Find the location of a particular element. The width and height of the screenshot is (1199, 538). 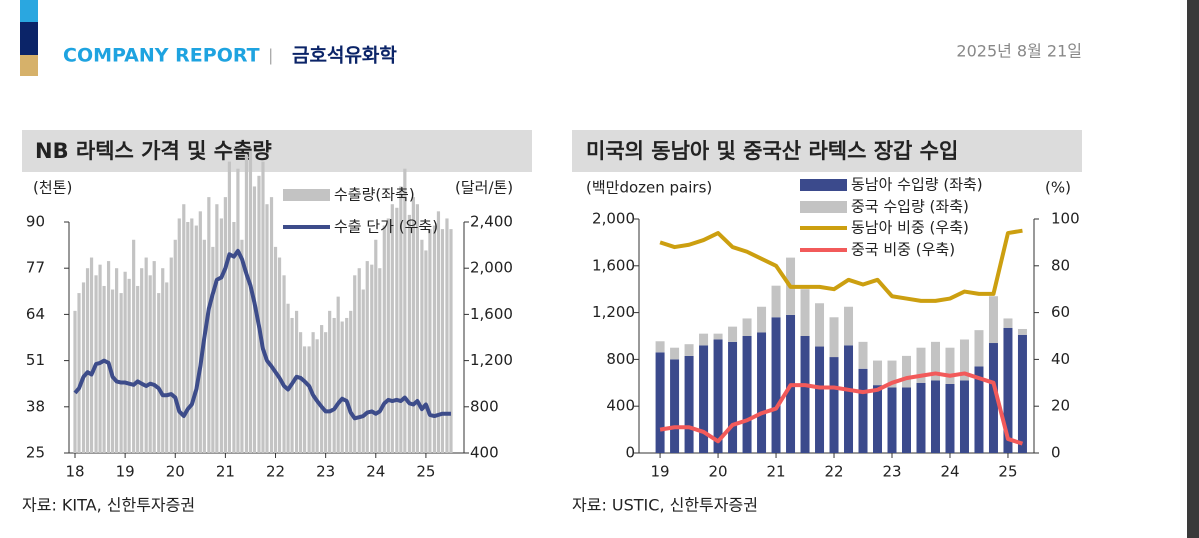

brand: COMPANY REPORT is located at coordinates (161, 56).